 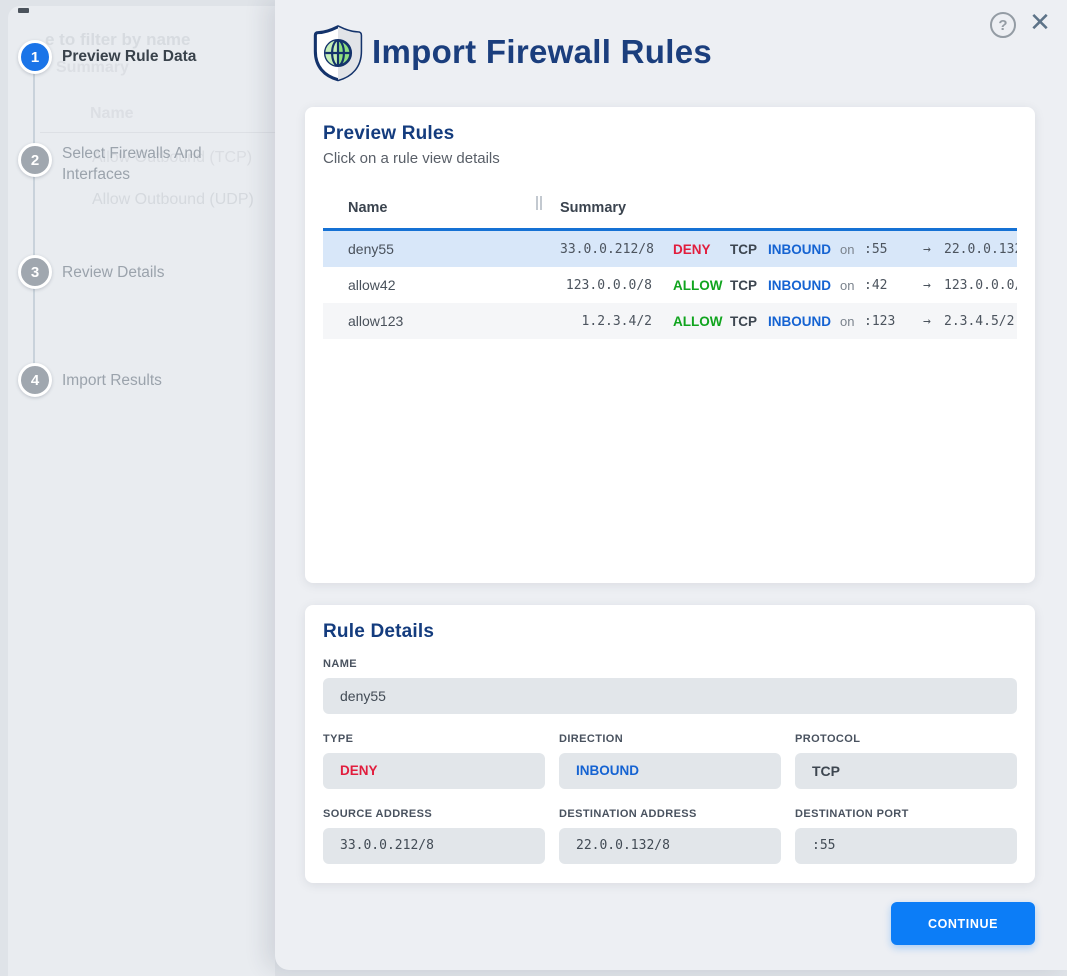 What do you see at coordinates (670, 771) in the screenshot?
I see `direction-field: INBOUND` at bounding box center [670, 771].